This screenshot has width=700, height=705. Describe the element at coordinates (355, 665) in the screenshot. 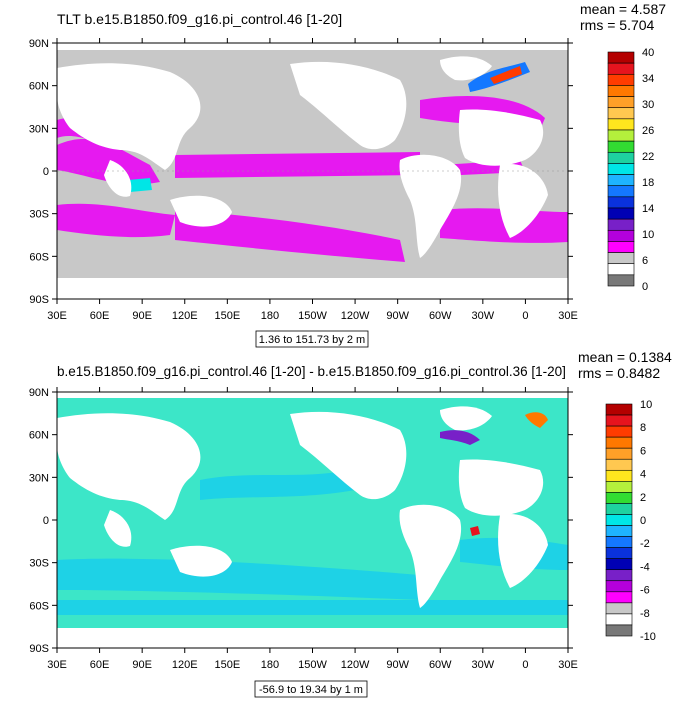

I see `lon-tick-label: 120W` at that location.